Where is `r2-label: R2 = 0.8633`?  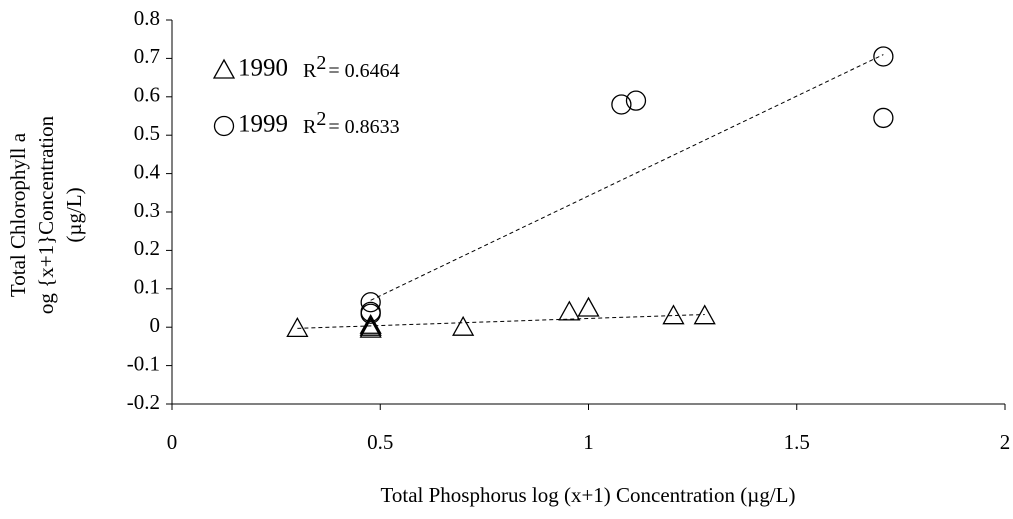 r2-label: R2 = 0.8633 is located at coordinates (351, 123).